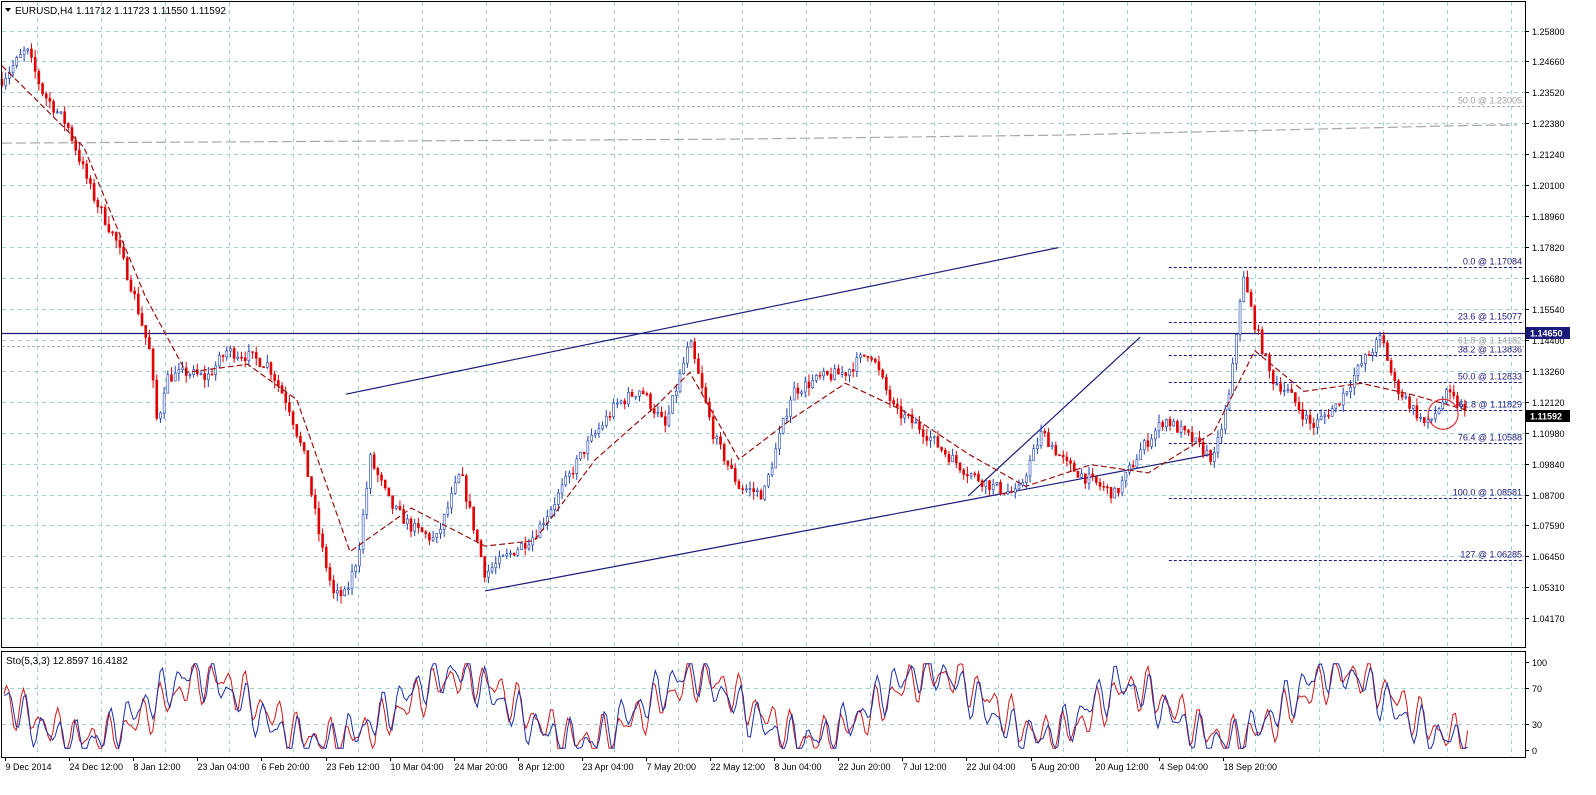 The image size is (1596, 795). I want to click on price-tick-label: 1.10980, so click(1548, 434).